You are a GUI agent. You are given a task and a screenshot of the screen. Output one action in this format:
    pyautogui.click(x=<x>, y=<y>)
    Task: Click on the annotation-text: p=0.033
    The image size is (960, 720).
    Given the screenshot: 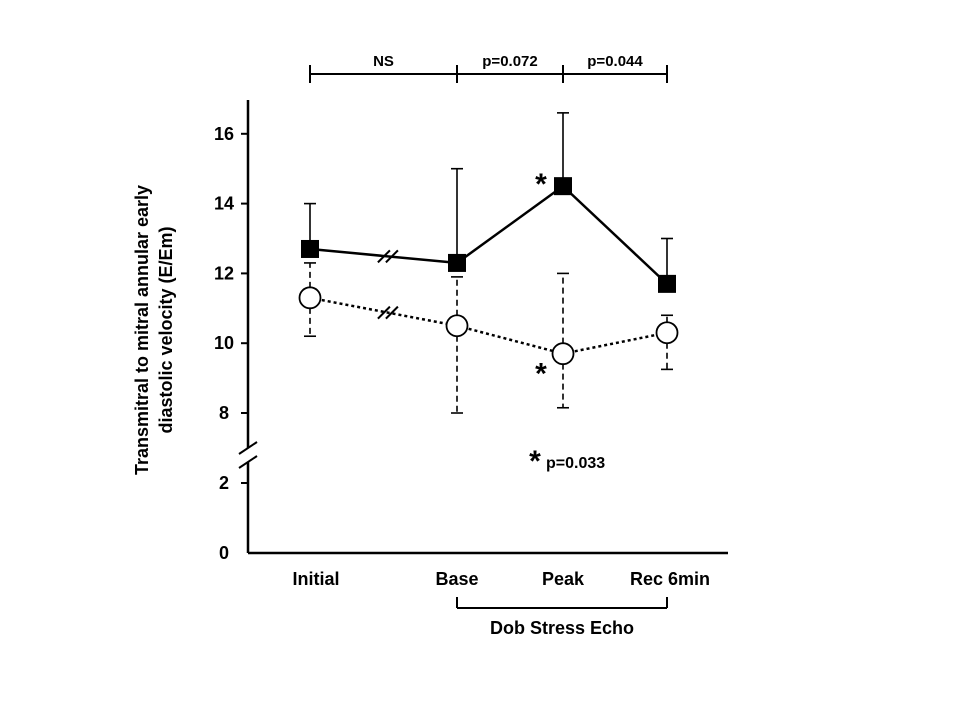 What is the action you would take?
    pyautogui.click(x=575, y=463)
    